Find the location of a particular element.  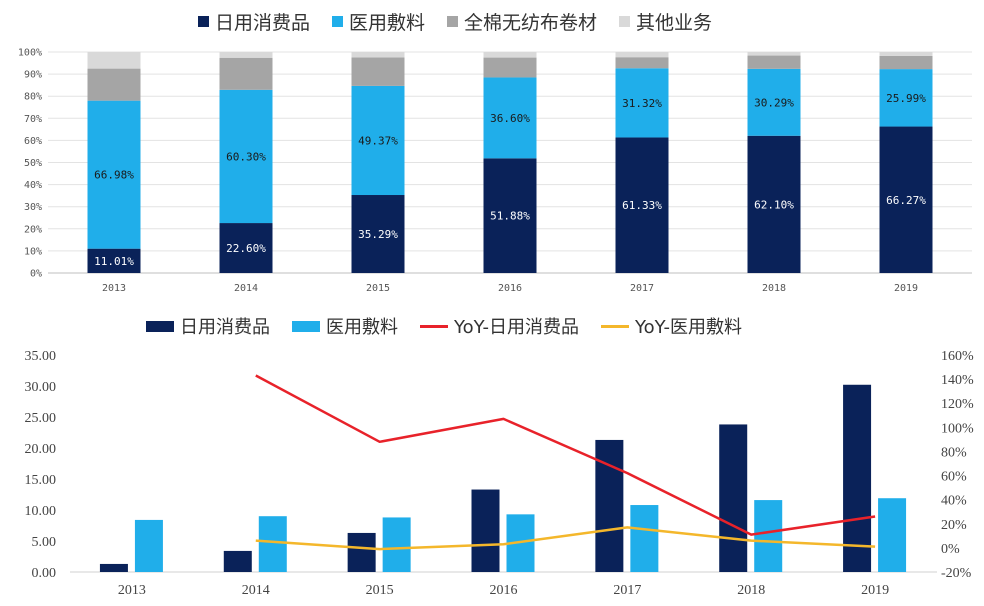

x-tick-label: 2018 is located at coordinates (751, 590).